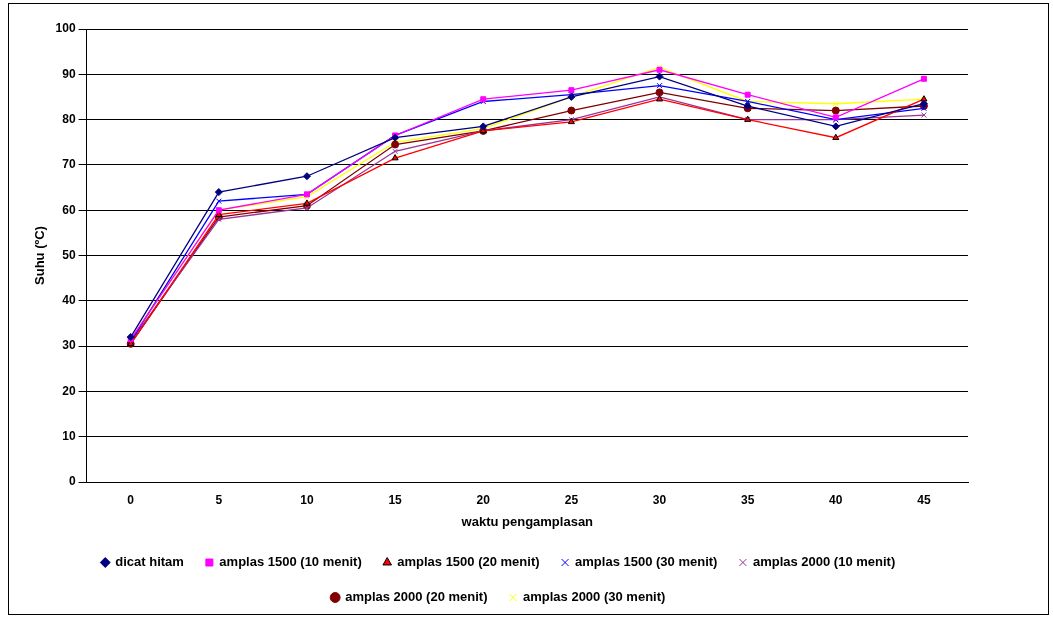 Image resolution: width=1053 pixels, height=619 pixels. Describe the element at coordinates (69, 254) in the screenshot. I see `y-tick-label: 50` at that location.